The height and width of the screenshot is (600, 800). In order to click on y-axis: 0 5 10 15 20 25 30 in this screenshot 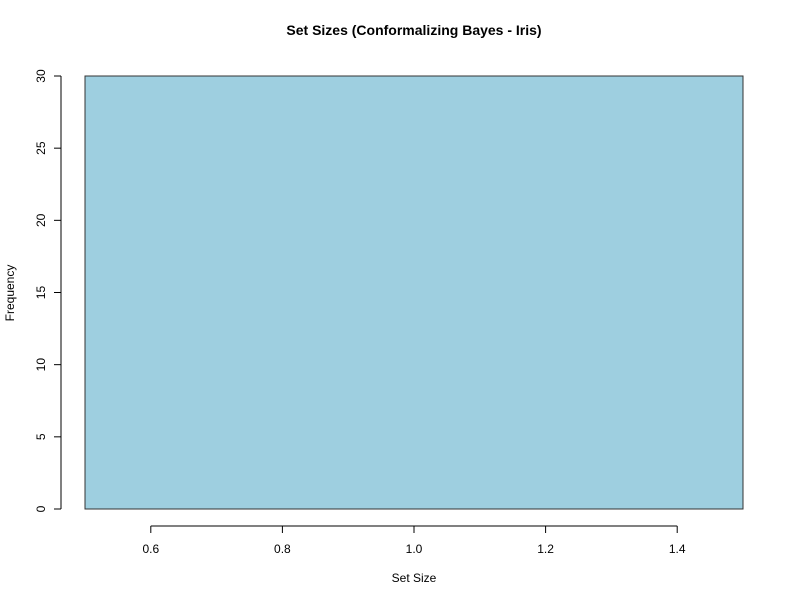, I will do `click(48, 290)`.